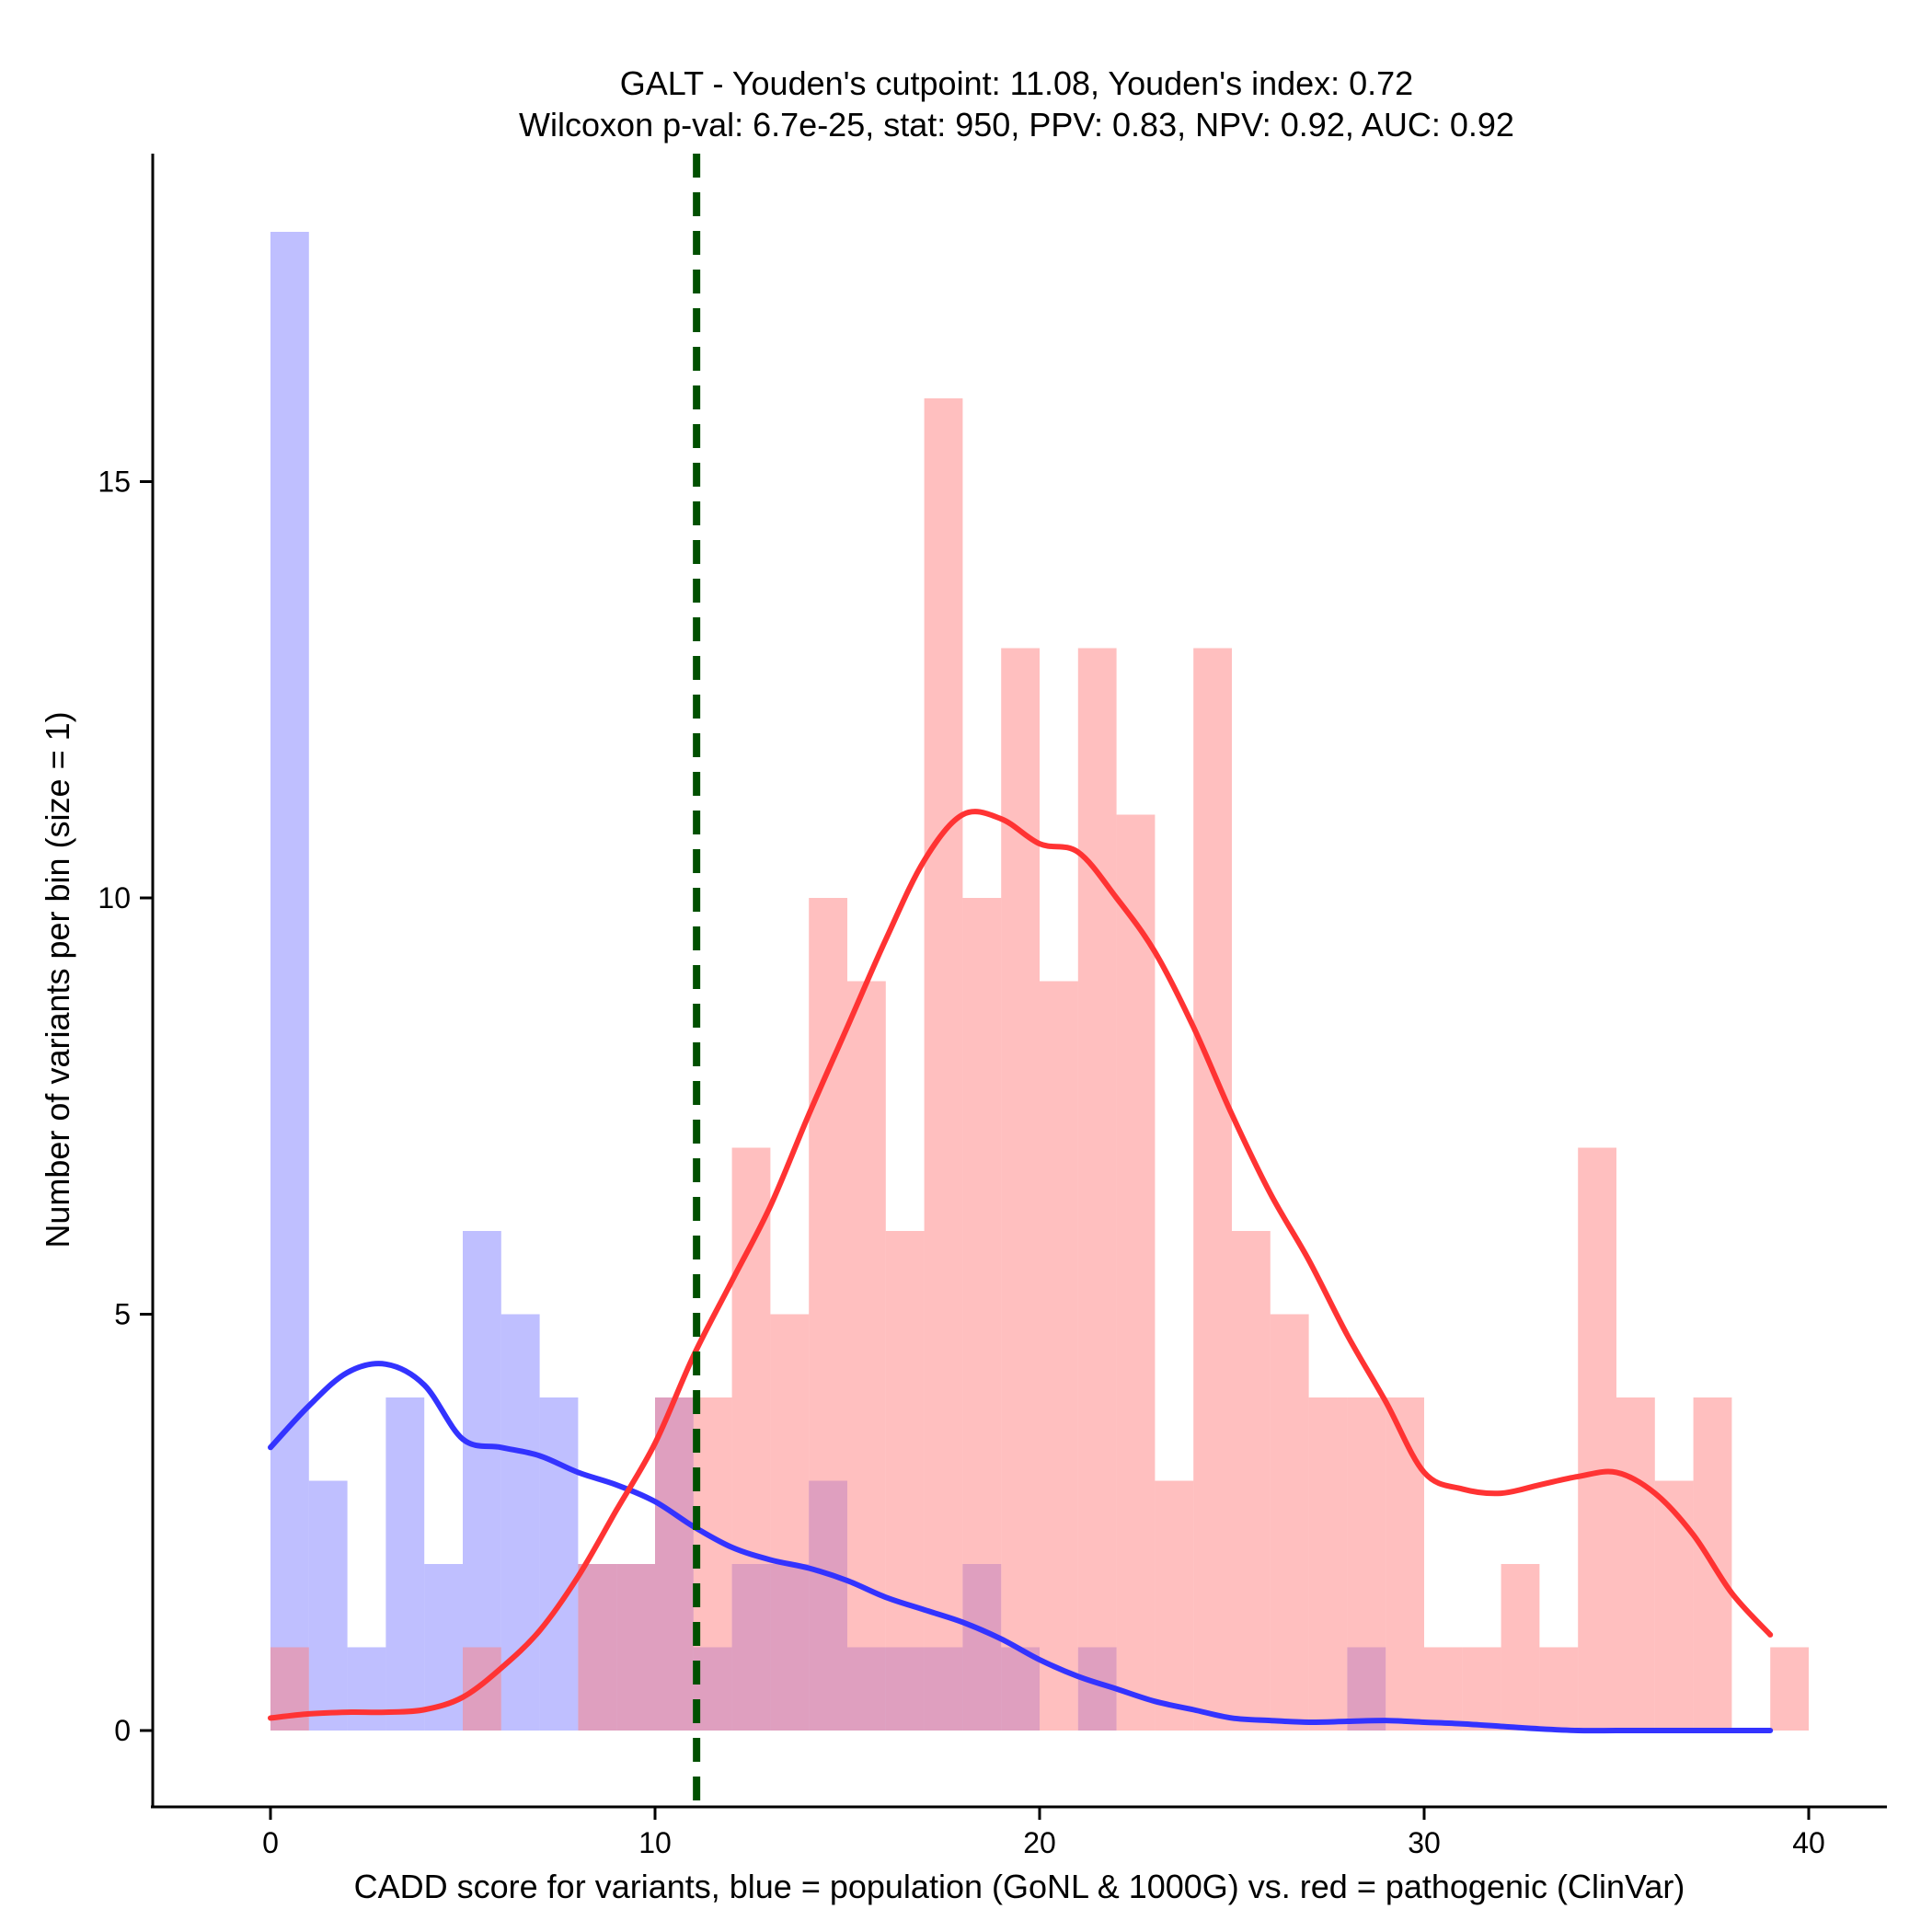  Describe the element at coordinates (1039, 1842) in the screenshot. I see `x-tick-label: 20` at that location.